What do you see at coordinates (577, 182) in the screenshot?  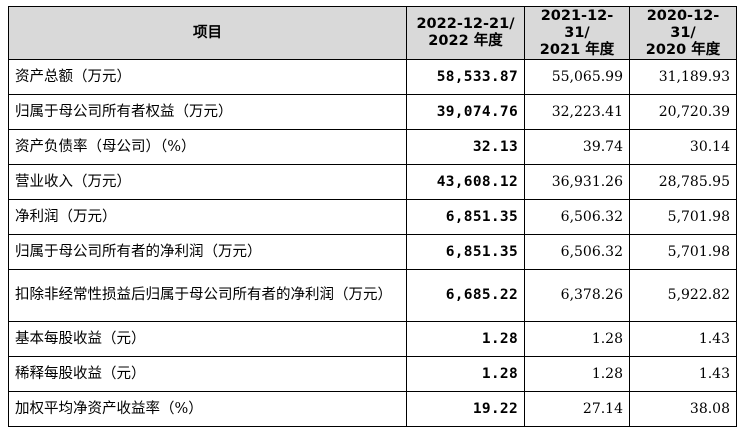 I see `cell-2021: 36,931.26` at bounding box center [577, 182].